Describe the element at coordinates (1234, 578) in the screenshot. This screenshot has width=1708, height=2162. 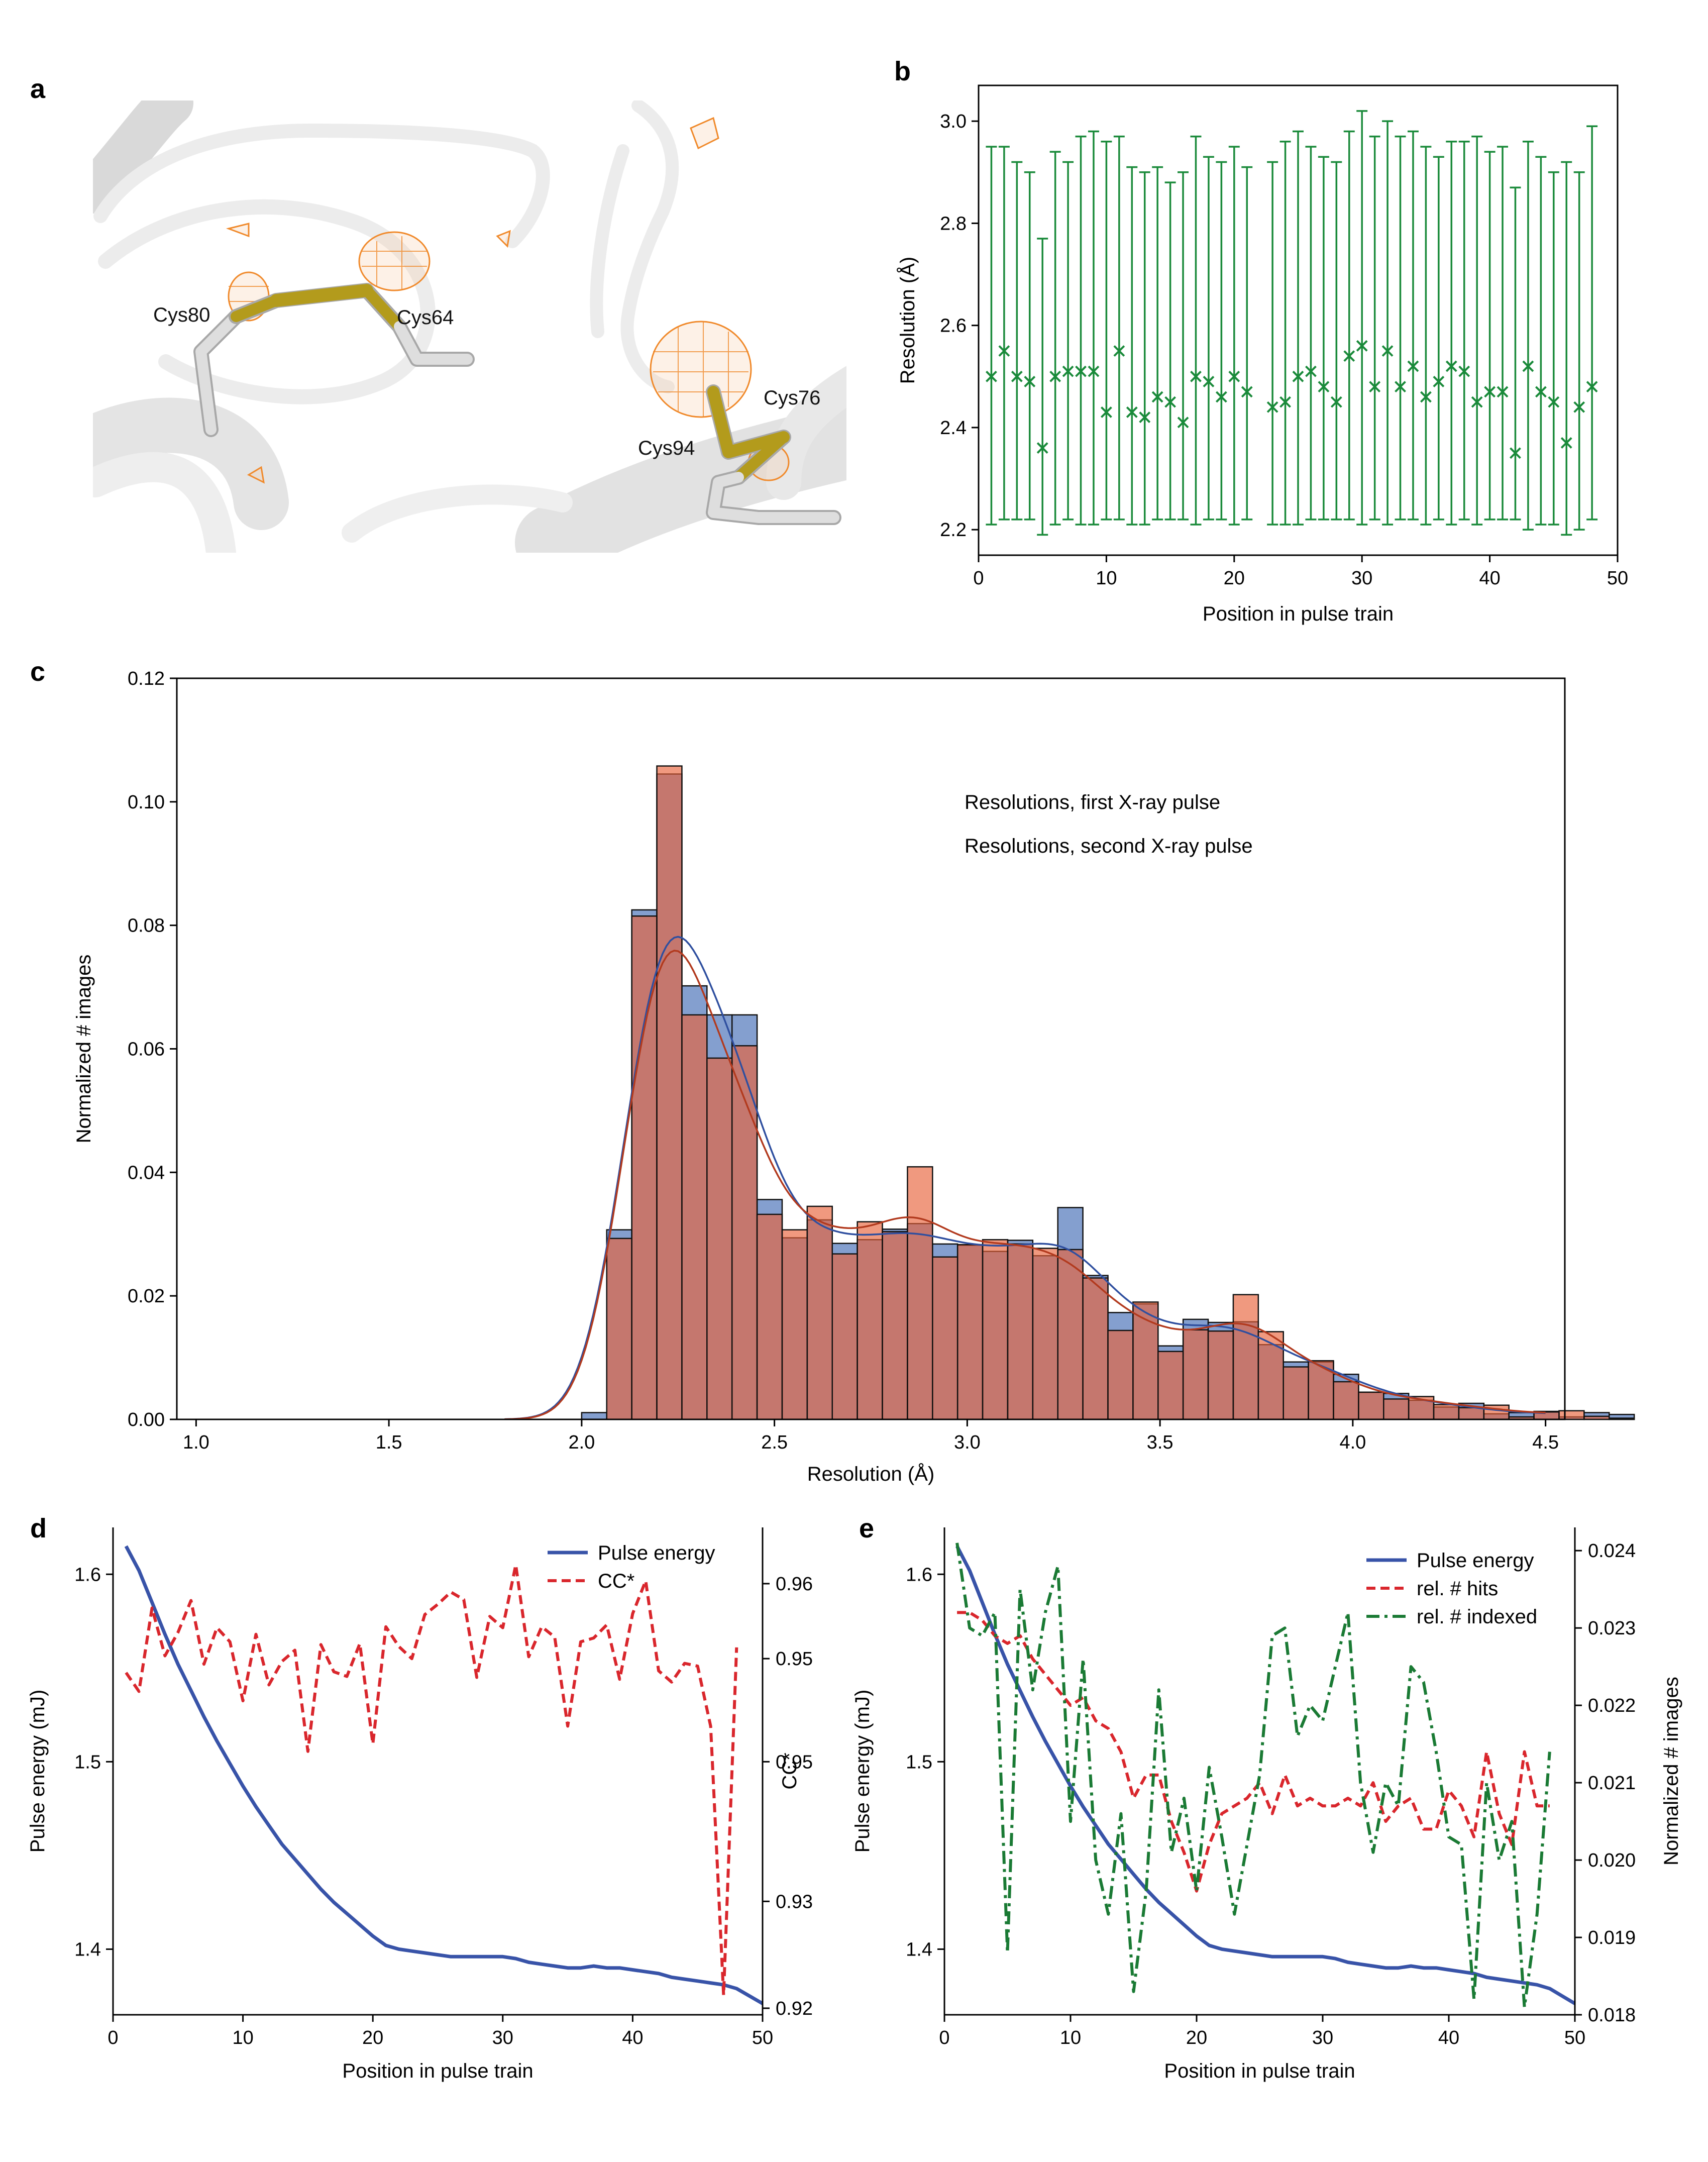
I see `x-tick-label: 20` at that location.